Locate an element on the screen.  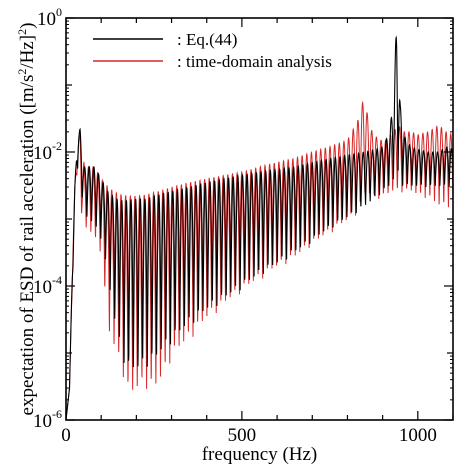
y-axis-title-sup-2: 2 is located at coordinates (22, 32).